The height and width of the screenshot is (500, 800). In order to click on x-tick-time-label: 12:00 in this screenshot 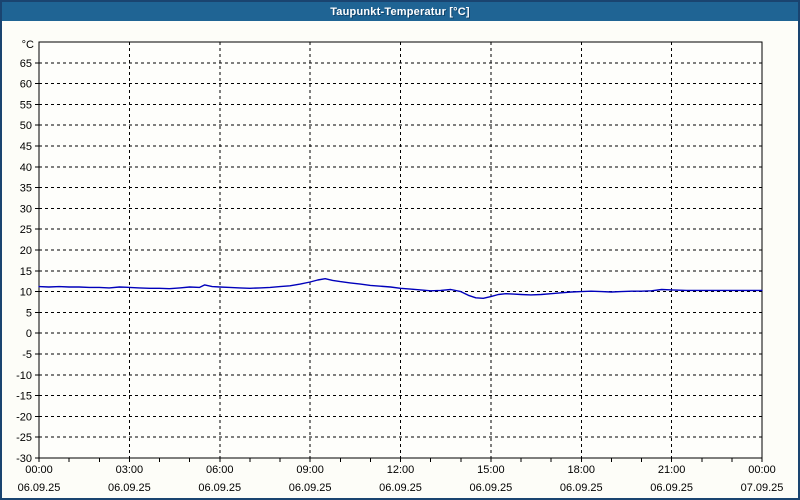, I will do `click(401, 470)`.